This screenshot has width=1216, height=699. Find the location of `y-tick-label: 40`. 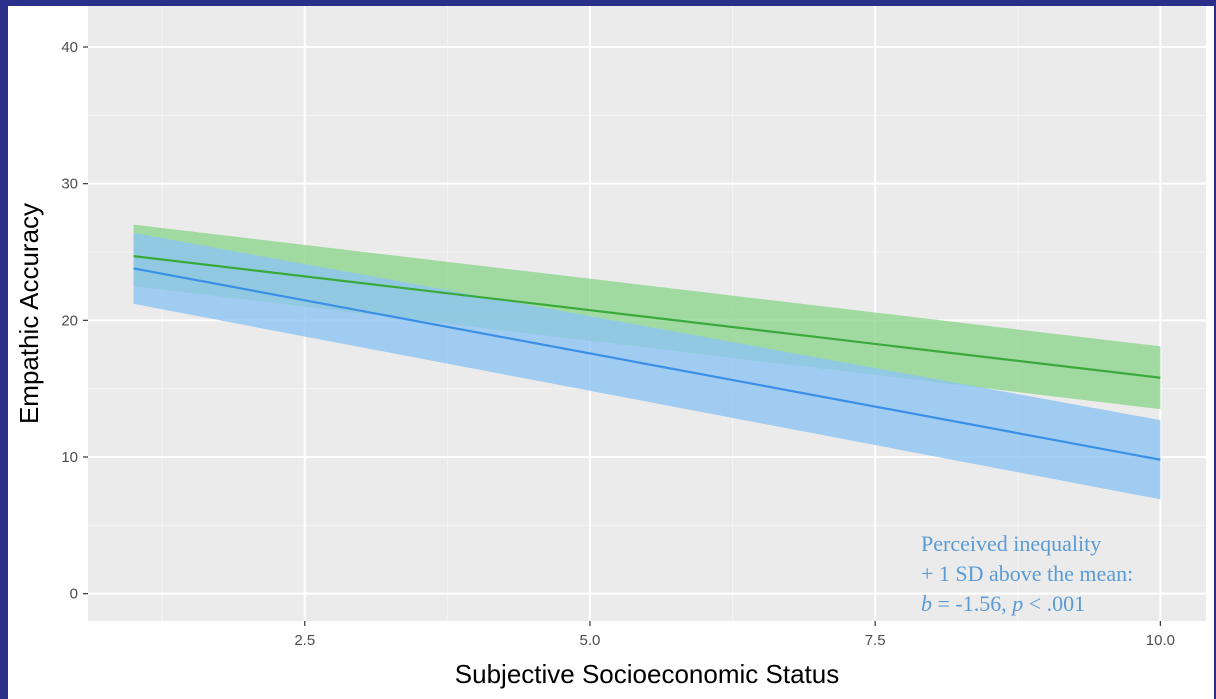

y-tick-label: 40 is located at coordinates (69, 47).